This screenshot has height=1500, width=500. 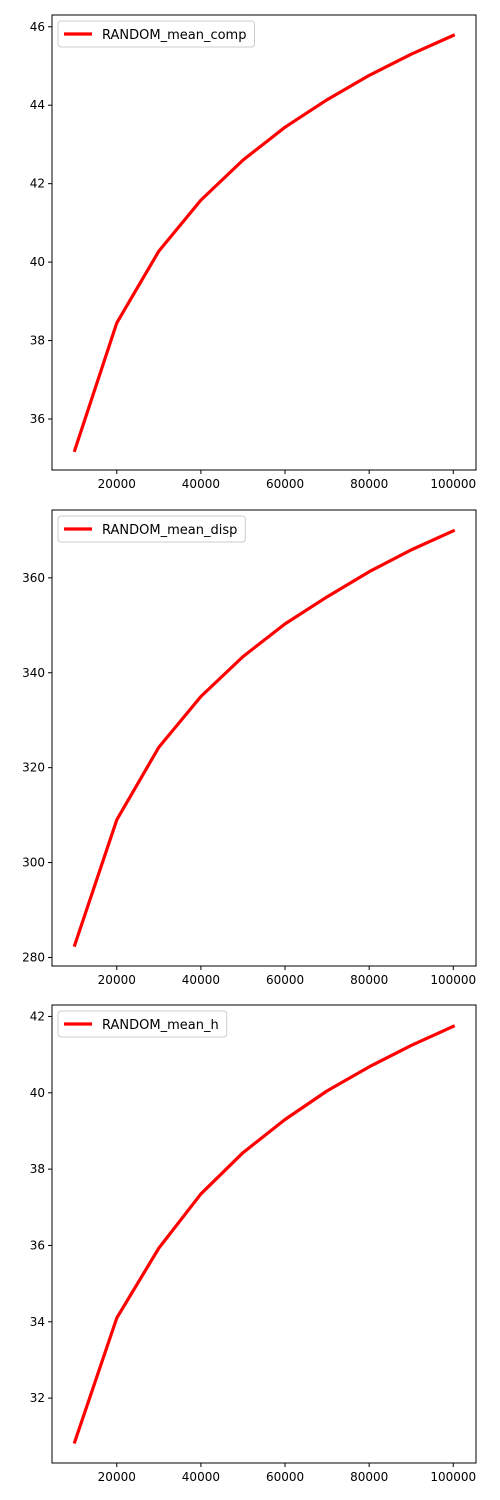 What do you see at coordinates (37, 27) in the screenshot?
I see `y-tick-label: 46` at bounding box center [37, 27].